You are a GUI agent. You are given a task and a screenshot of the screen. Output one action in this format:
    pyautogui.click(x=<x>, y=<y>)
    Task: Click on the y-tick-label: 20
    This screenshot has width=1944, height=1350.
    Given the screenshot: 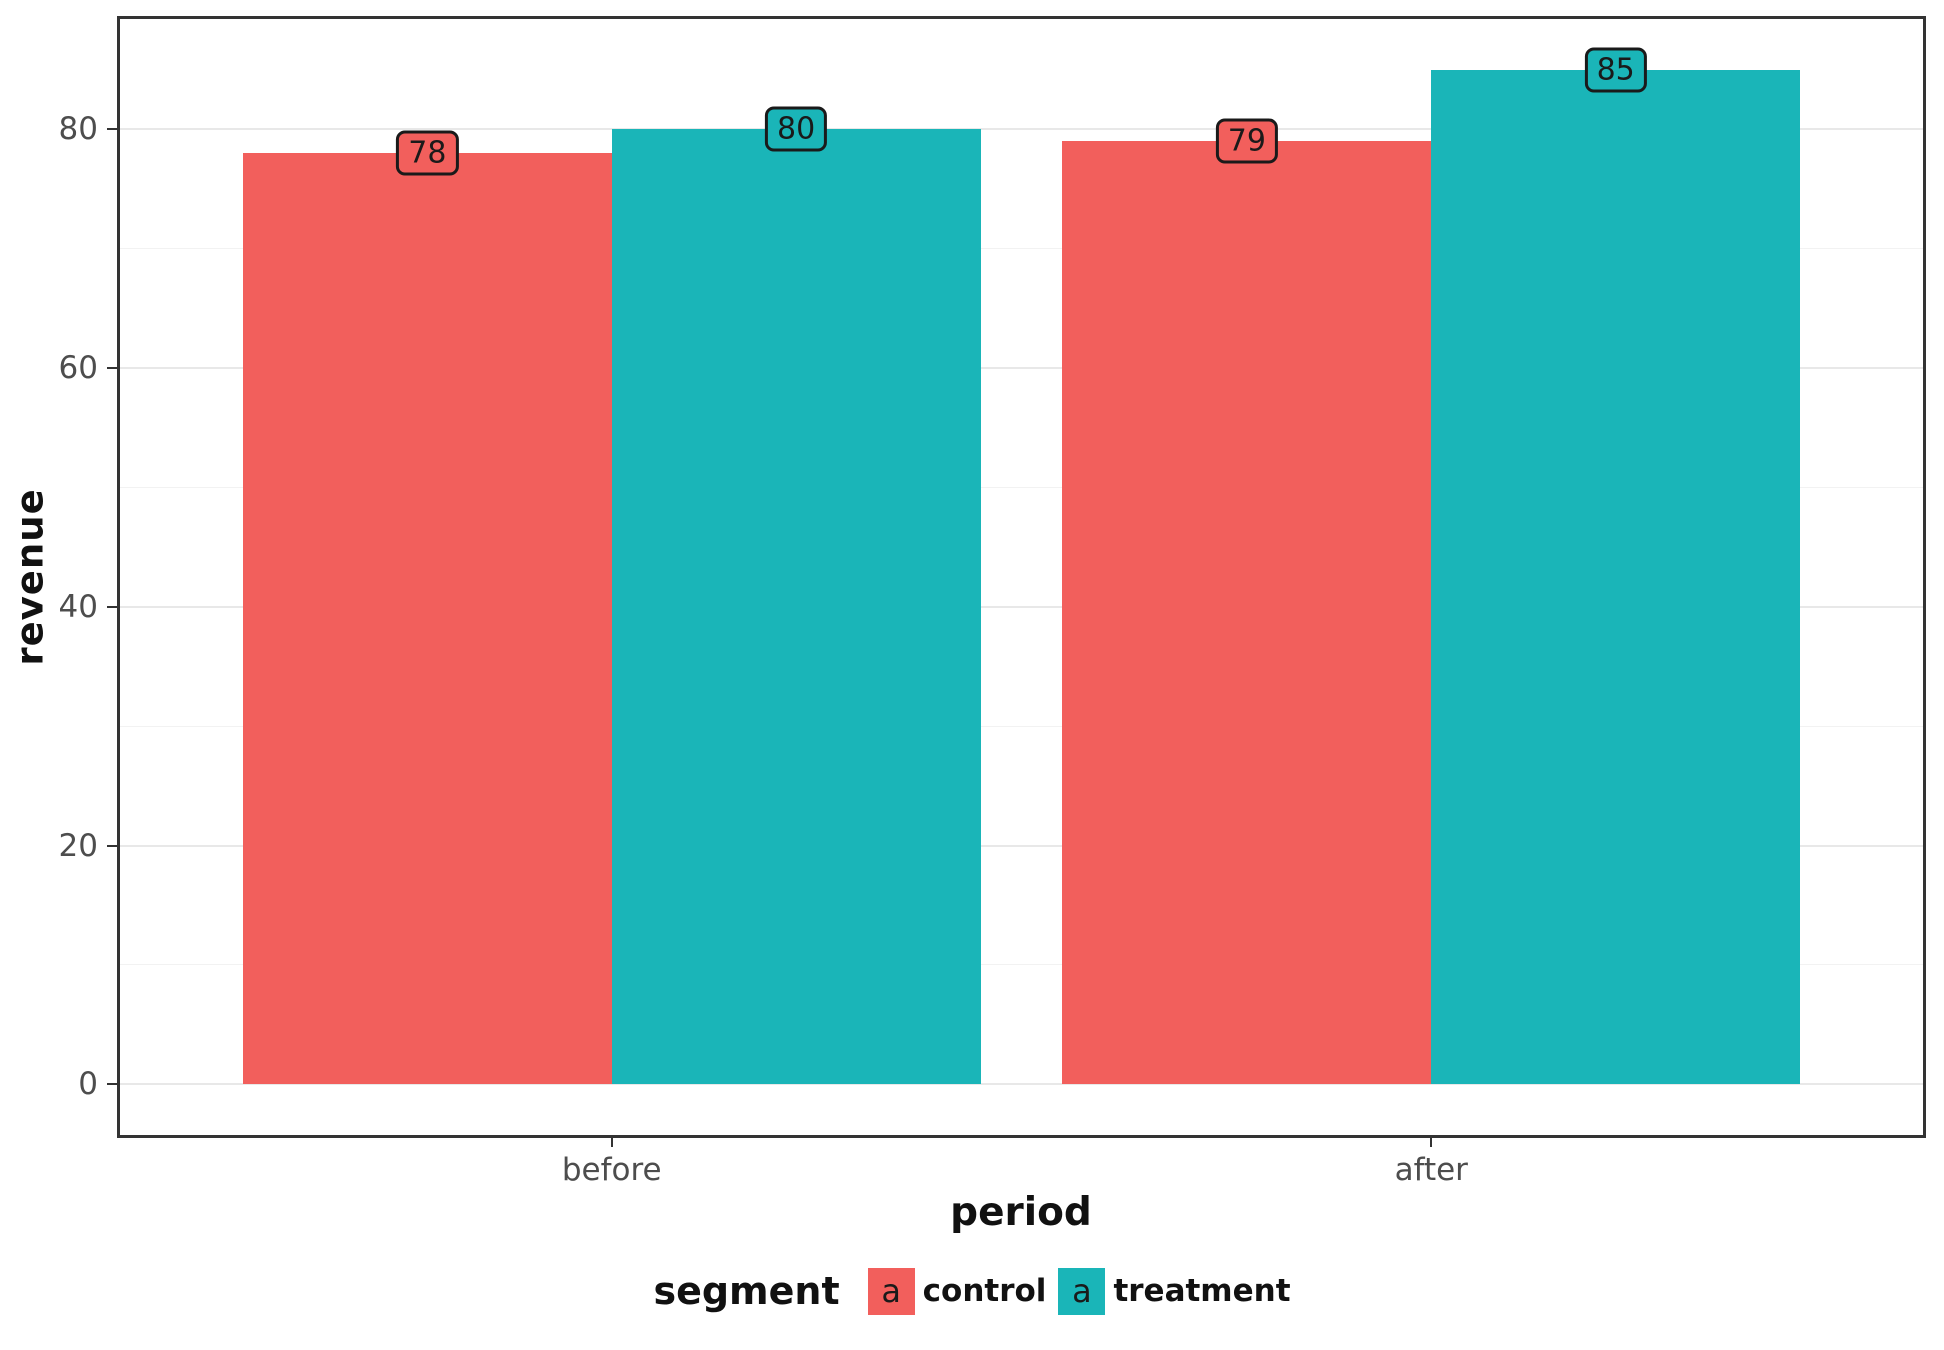 What is the action you would take?
    pyautogui.click(x=78, y=845)
    